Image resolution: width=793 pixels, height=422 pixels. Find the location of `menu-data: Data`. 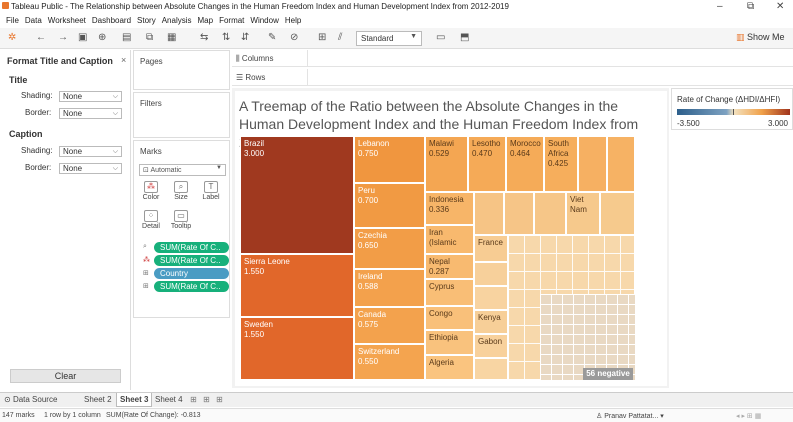

menu-data: Data is located at coordinates (33, 20).